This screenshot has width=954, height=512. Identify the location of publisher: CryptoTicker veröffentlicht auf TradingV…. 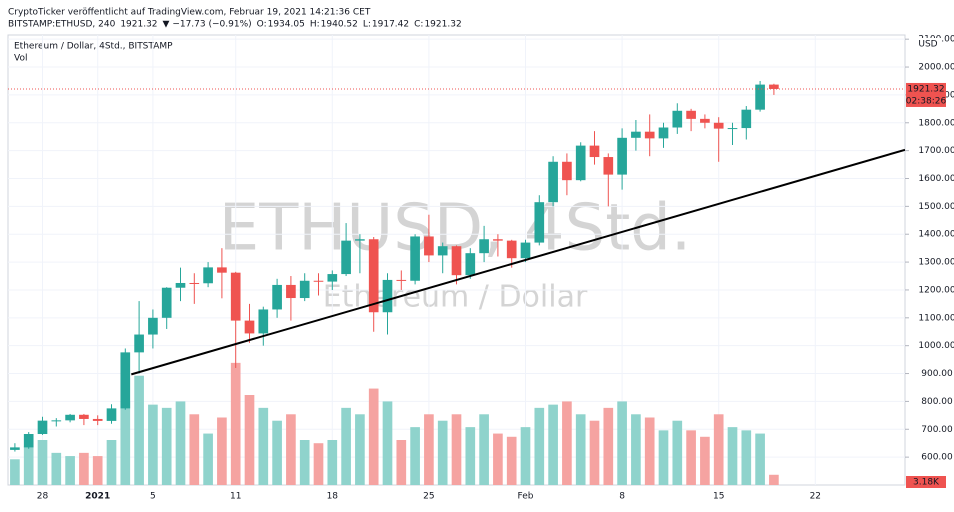
(189, 13).